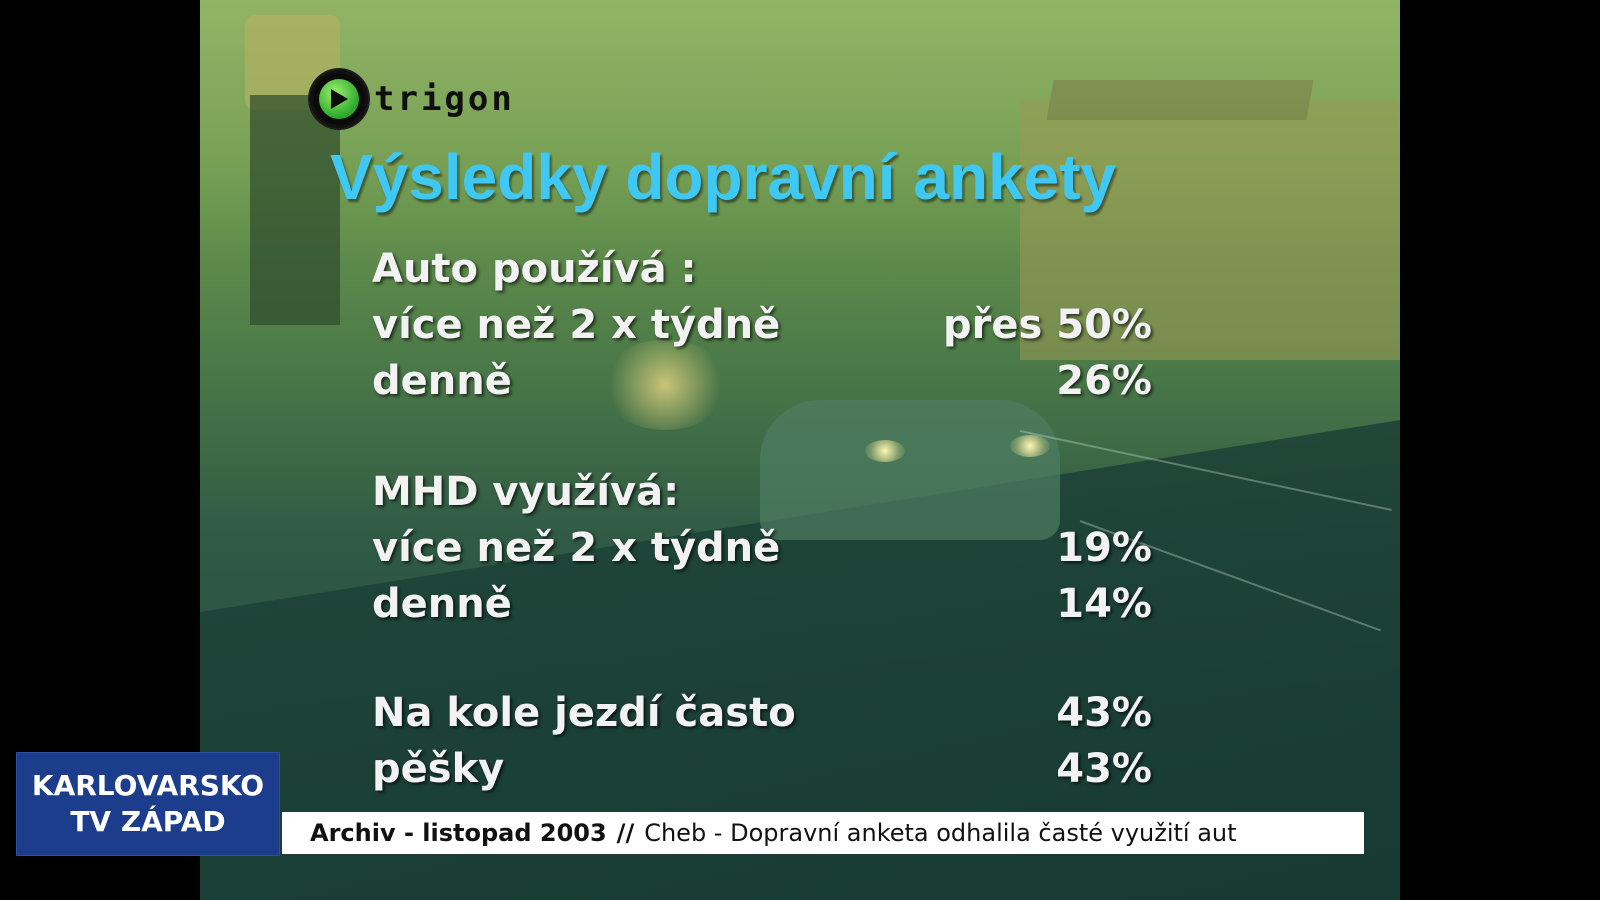 This screenshot has height=900, width=1600. Describe the element at coordinates (444, 99) in the screenshot. I see `logo-text: trigon` at that location.